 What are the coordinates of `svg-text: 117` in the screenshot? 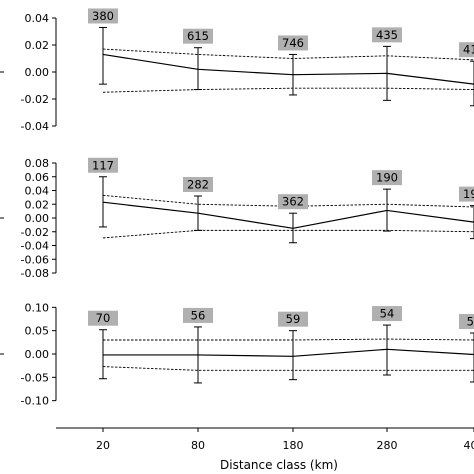 It's located at (103, 165).